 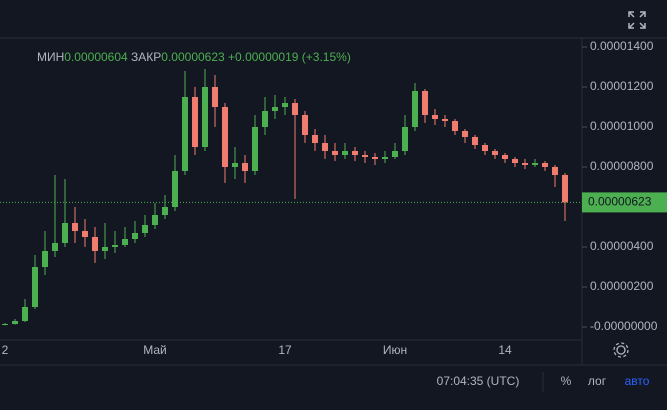 What do you see at coordinates (146, 57) in the screenshot?
I see `close-label: ЗАКР` at bounding box center [146, 57].